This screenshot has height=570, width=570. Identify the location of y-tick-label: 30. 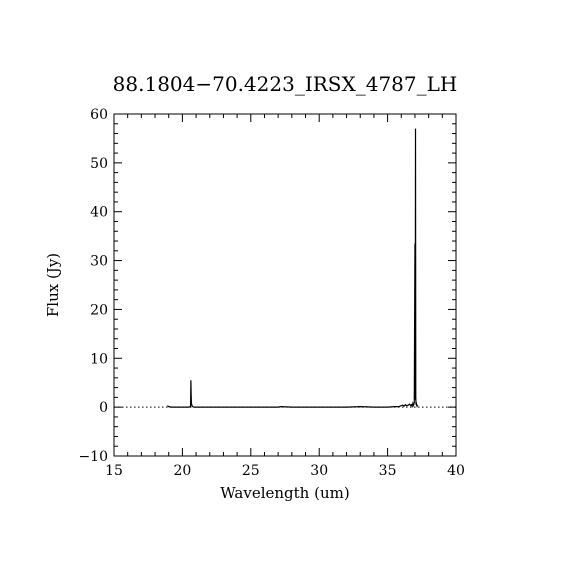
(99, 262).